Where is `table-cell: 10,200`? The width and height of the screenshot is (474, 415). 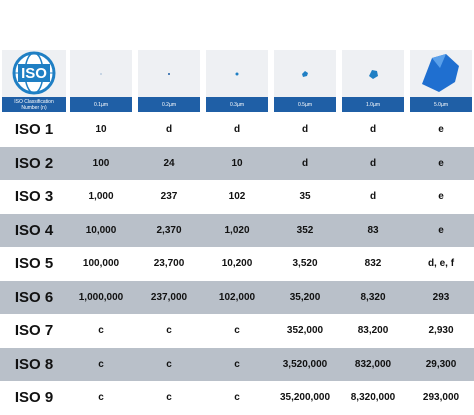 table-cell: 10,200 is located at coordinates (237, 264).